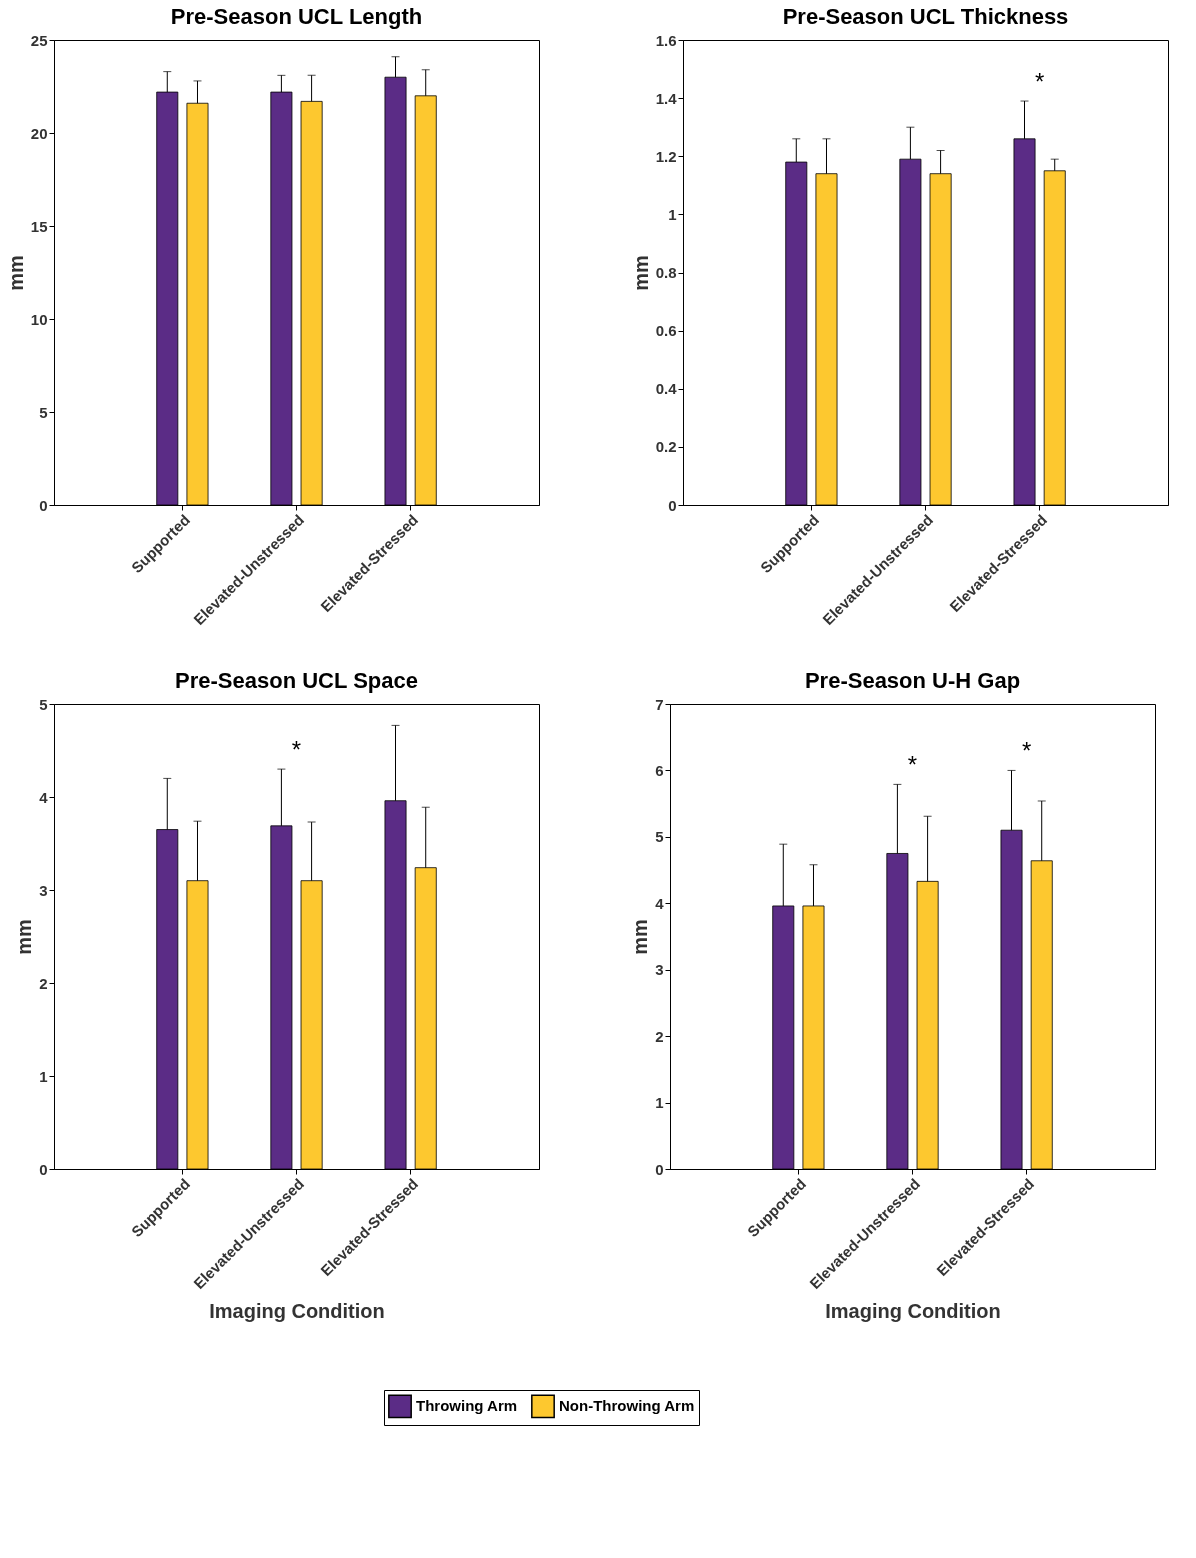 The height and width of the screenshot is (1558, 1196). Describe the element at coordinates (666, 389) in the screenshot. I see `y-tick-label: 0.4` at that location.